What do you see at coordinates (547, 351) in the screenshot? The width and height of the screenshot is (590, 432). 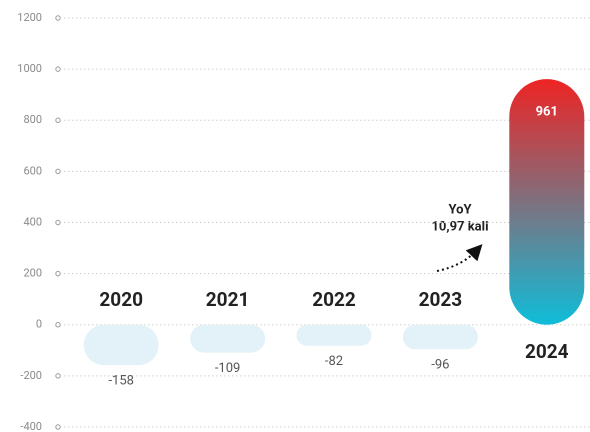 I see `x-tick-label: 2024` at bounding box center [547, 351].